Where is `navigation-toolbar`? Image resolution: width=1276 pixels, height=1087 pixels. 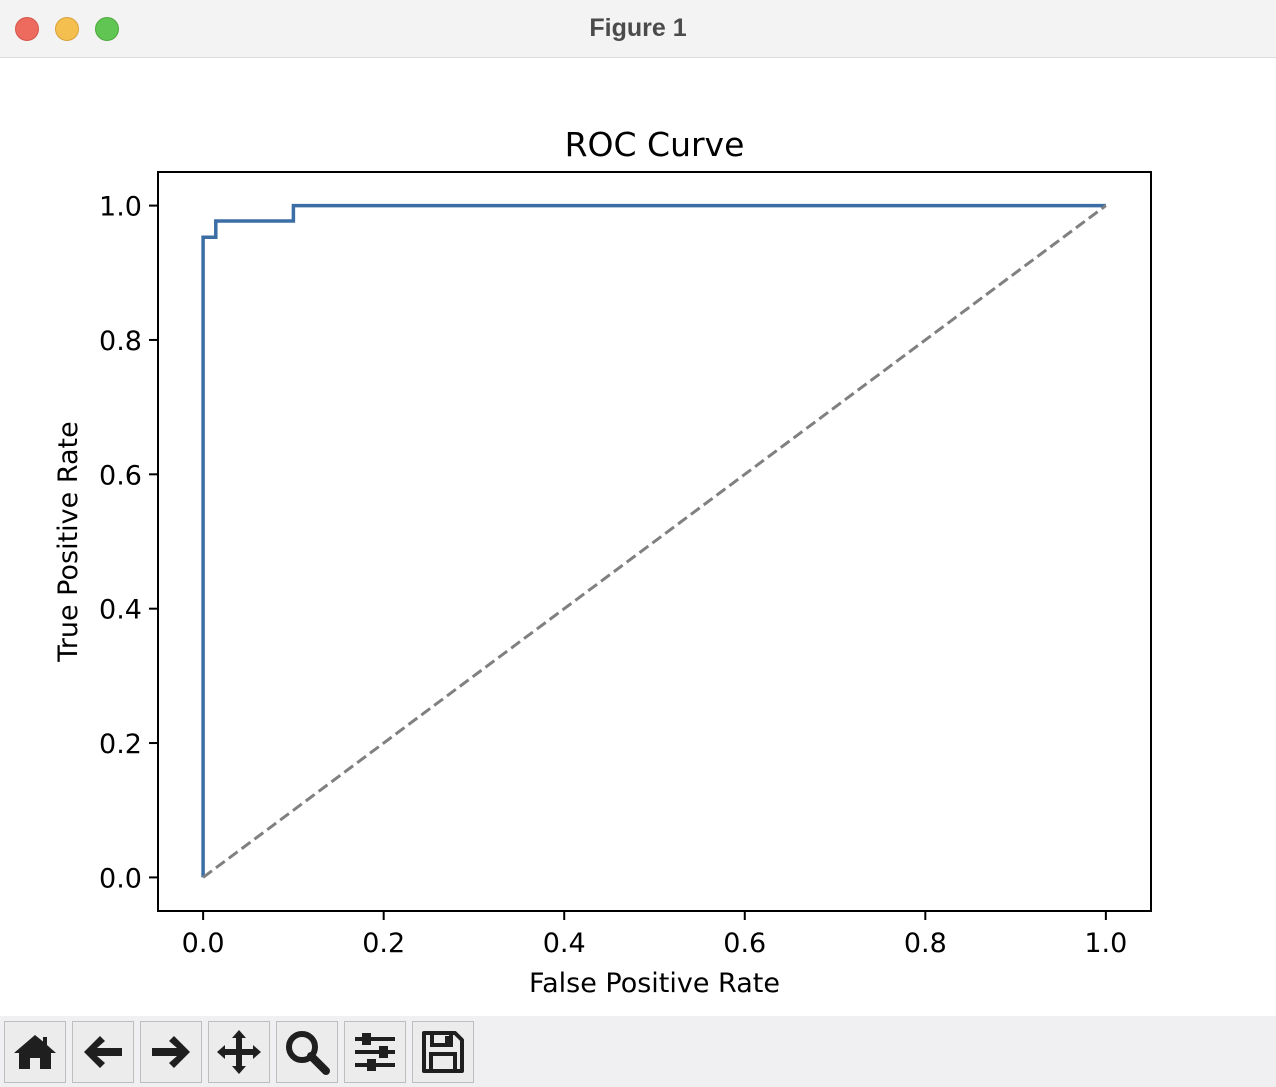 navigation-toolbar is located at coordinates (638, 1051).